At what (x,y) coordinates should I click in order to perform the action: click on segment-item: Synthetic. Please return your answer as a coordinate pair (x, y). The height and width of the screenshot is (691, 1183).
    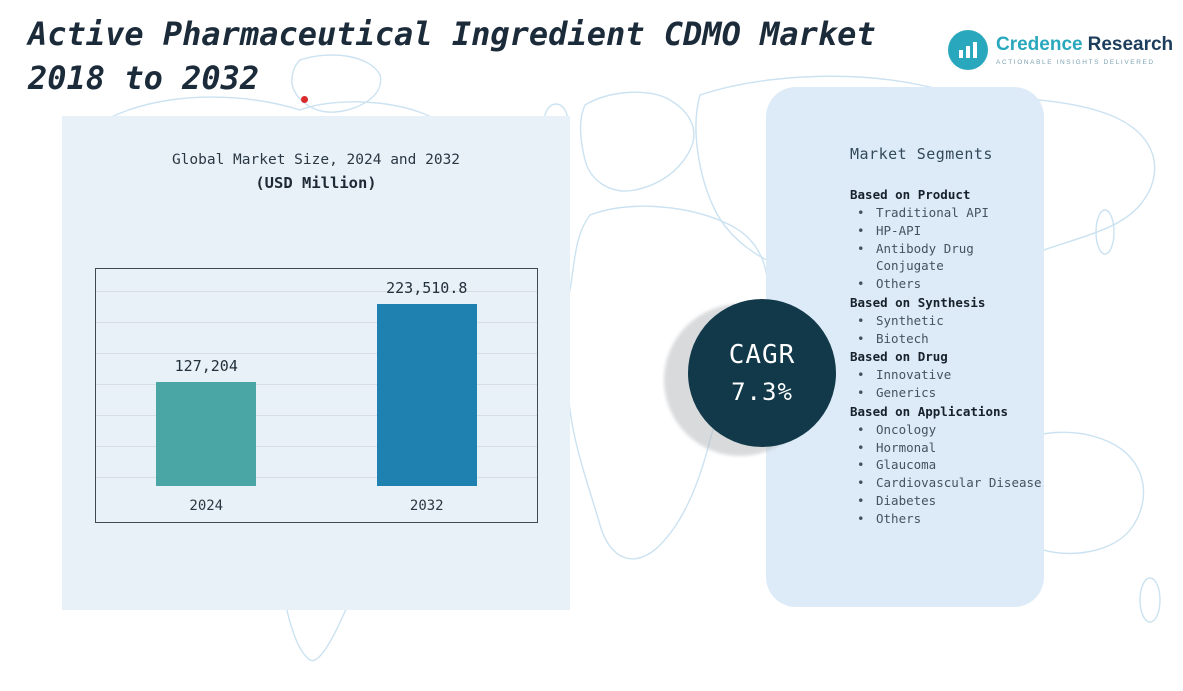
    Looking at the image, I should click on (947, 321).